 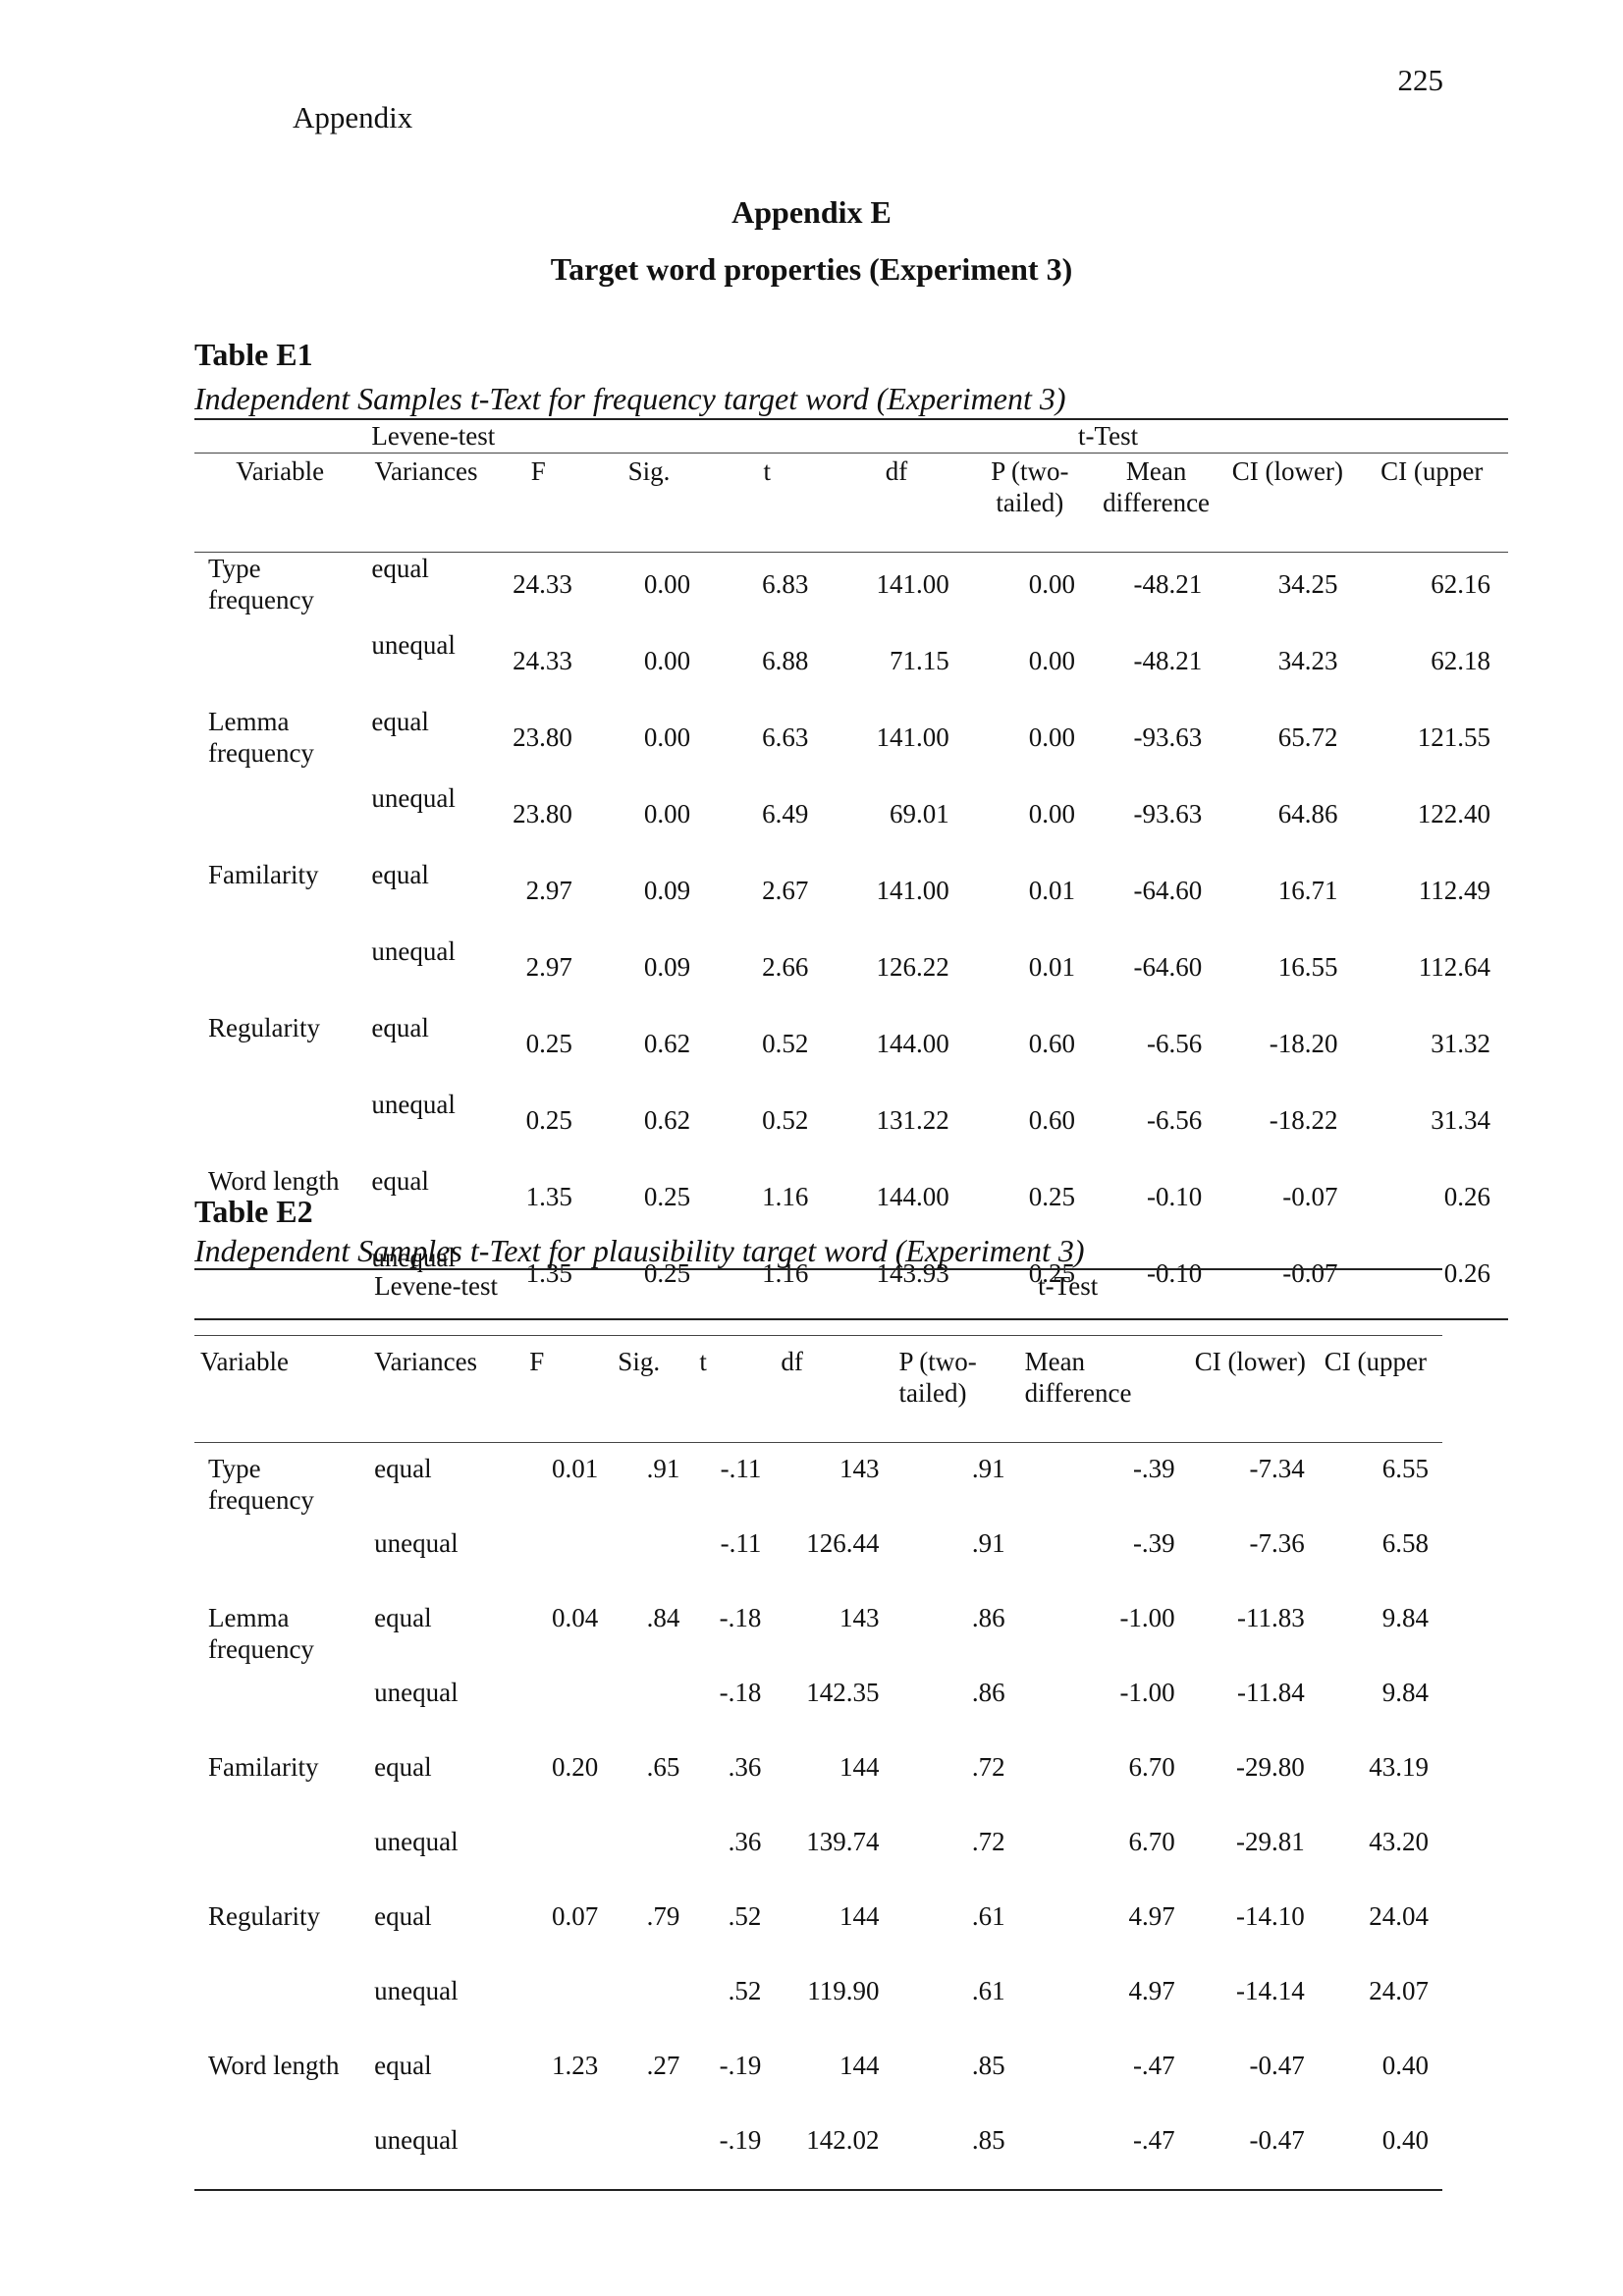 What do you see at coordinates (785, 1120) in the screenshot?
I see `value-cell: 0.52` at bounding box center [785, 1120].